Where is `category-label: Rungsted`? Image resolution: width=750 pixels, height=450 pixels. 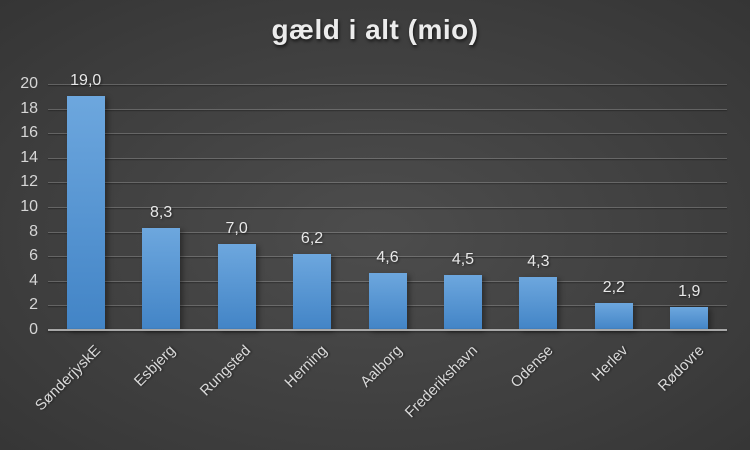 category-label: Rungsted is located at coordinates (226, 371).